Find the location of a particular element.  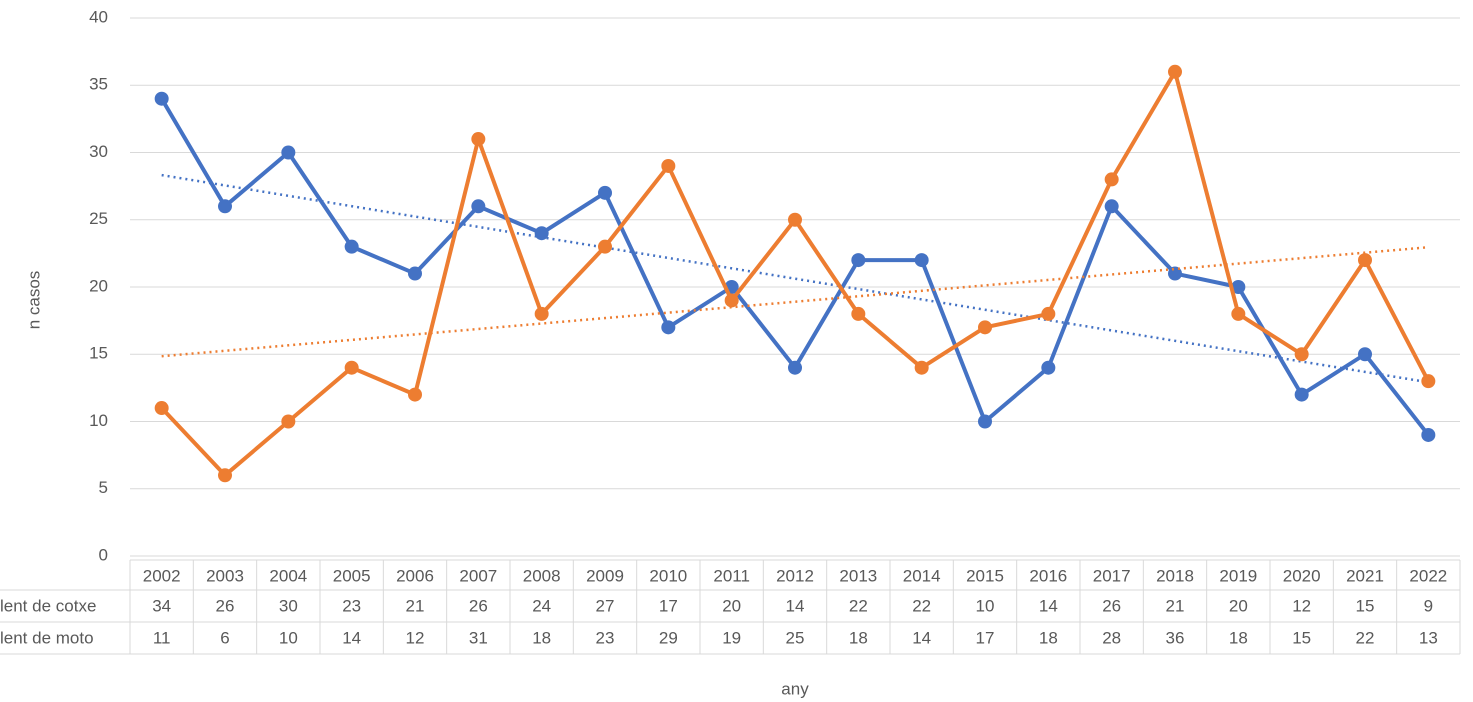

table-value: 25 is located at coordinates (795, 637).